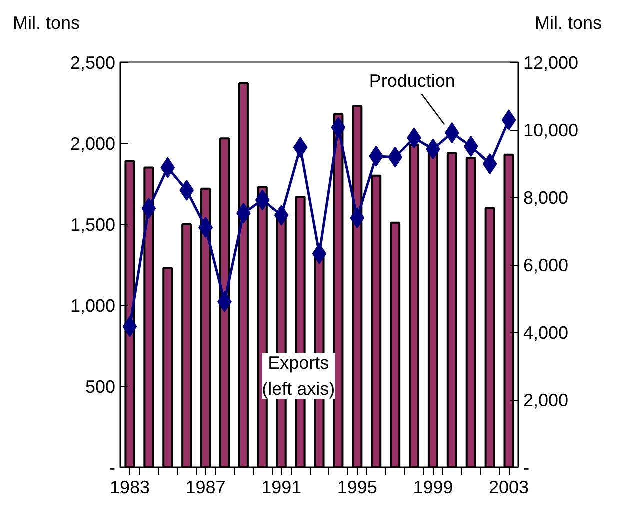  What do you see at coordinates (93, 63) in the screenshot?
I see `y-tick-label: 2,500` at bounding box center [93, 63].